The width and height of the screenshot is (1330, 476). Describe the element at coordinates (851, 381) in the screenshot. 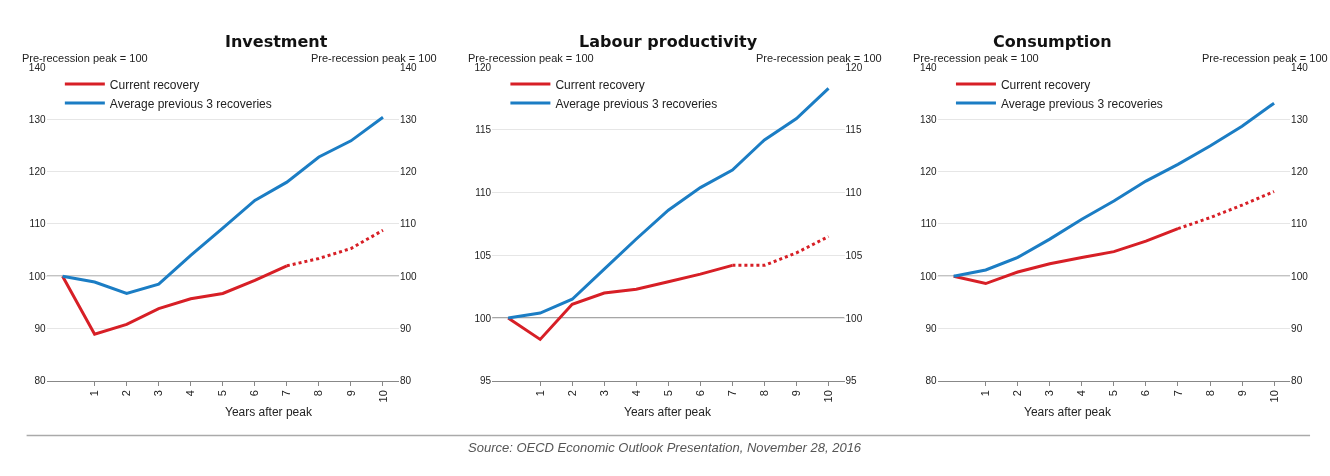

I see `y2-tick-label: 95` at that location.